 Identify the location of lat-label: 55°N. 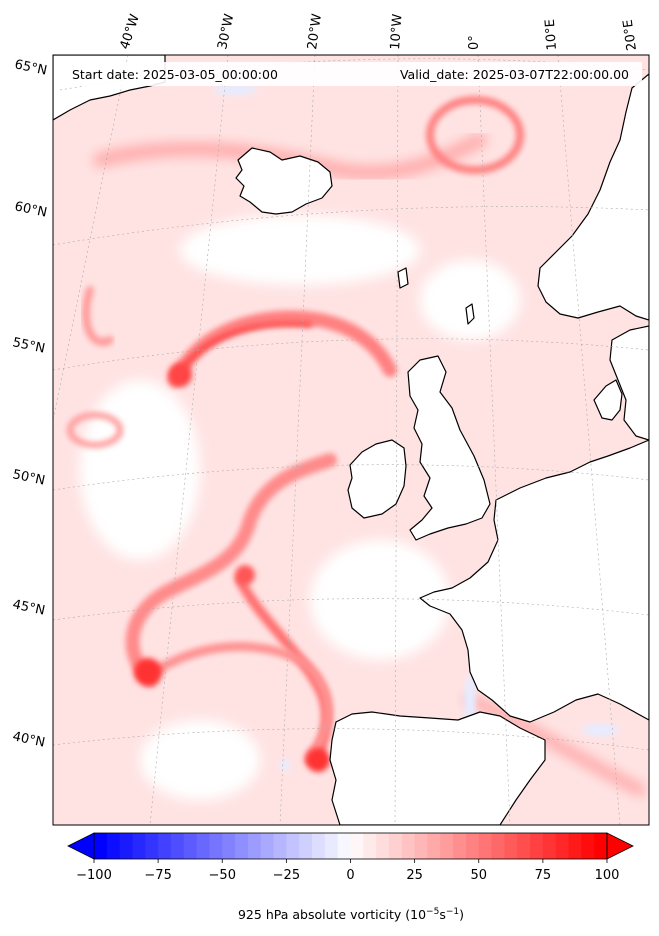
(28, 345).